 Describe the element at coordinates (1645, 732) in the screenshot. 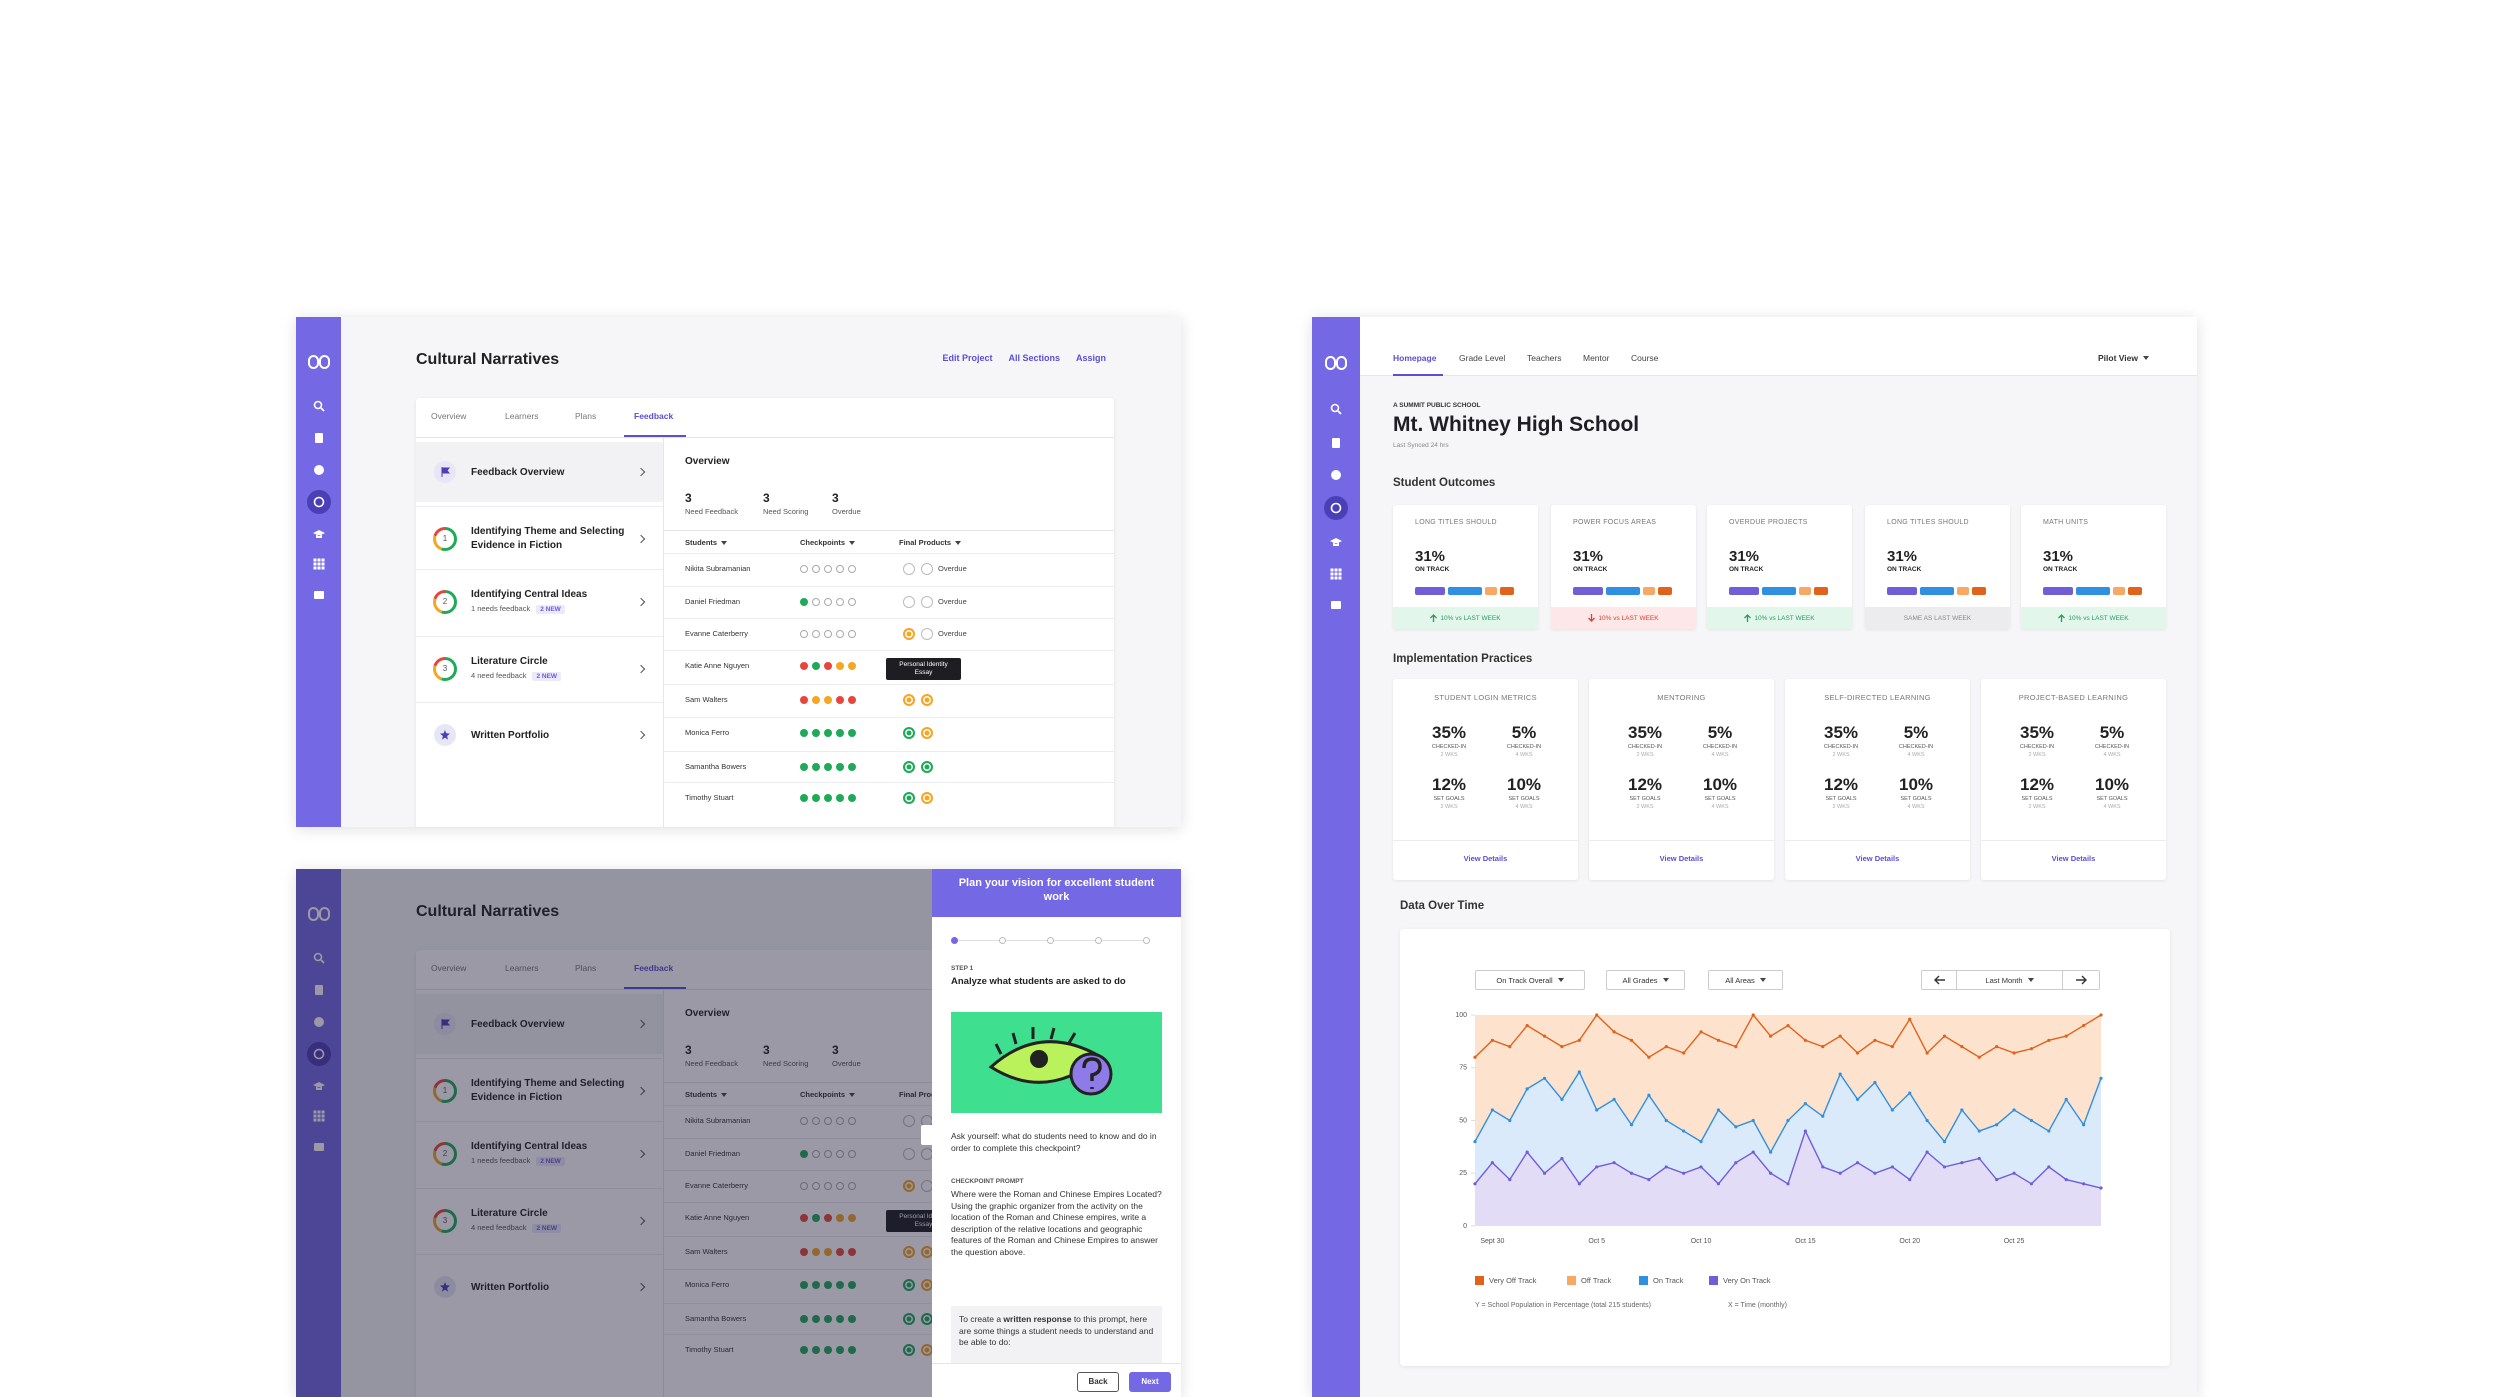

I see `metric-value: 35%` at that location.